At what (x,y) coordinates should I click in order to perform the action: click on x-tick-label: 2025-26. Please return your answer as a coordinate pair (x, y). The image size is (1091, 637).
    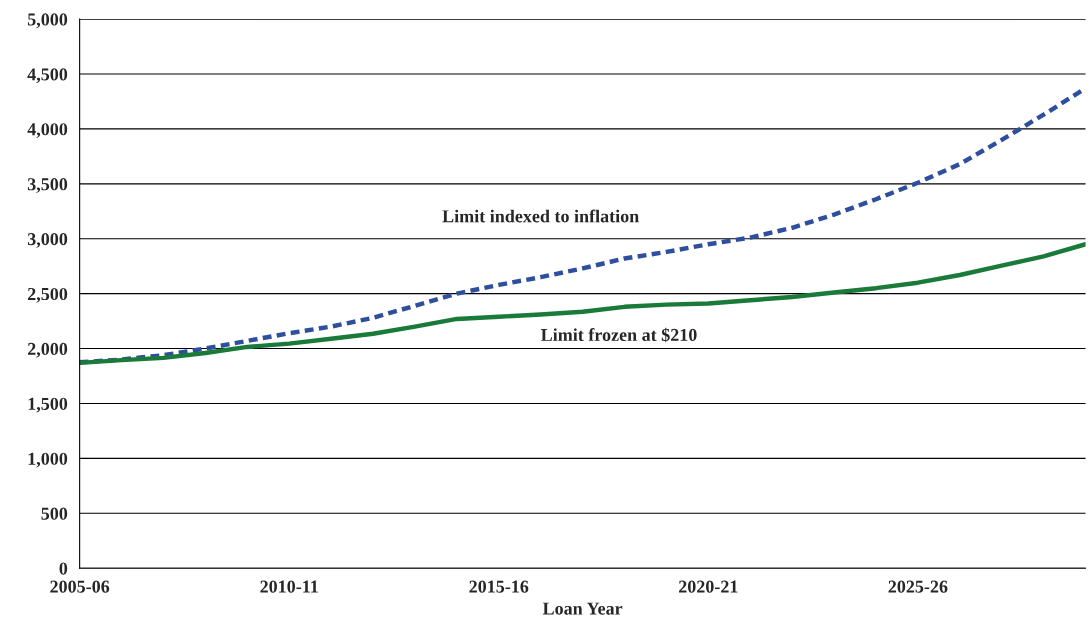
    Looking at the image, I should click on (918, 586).